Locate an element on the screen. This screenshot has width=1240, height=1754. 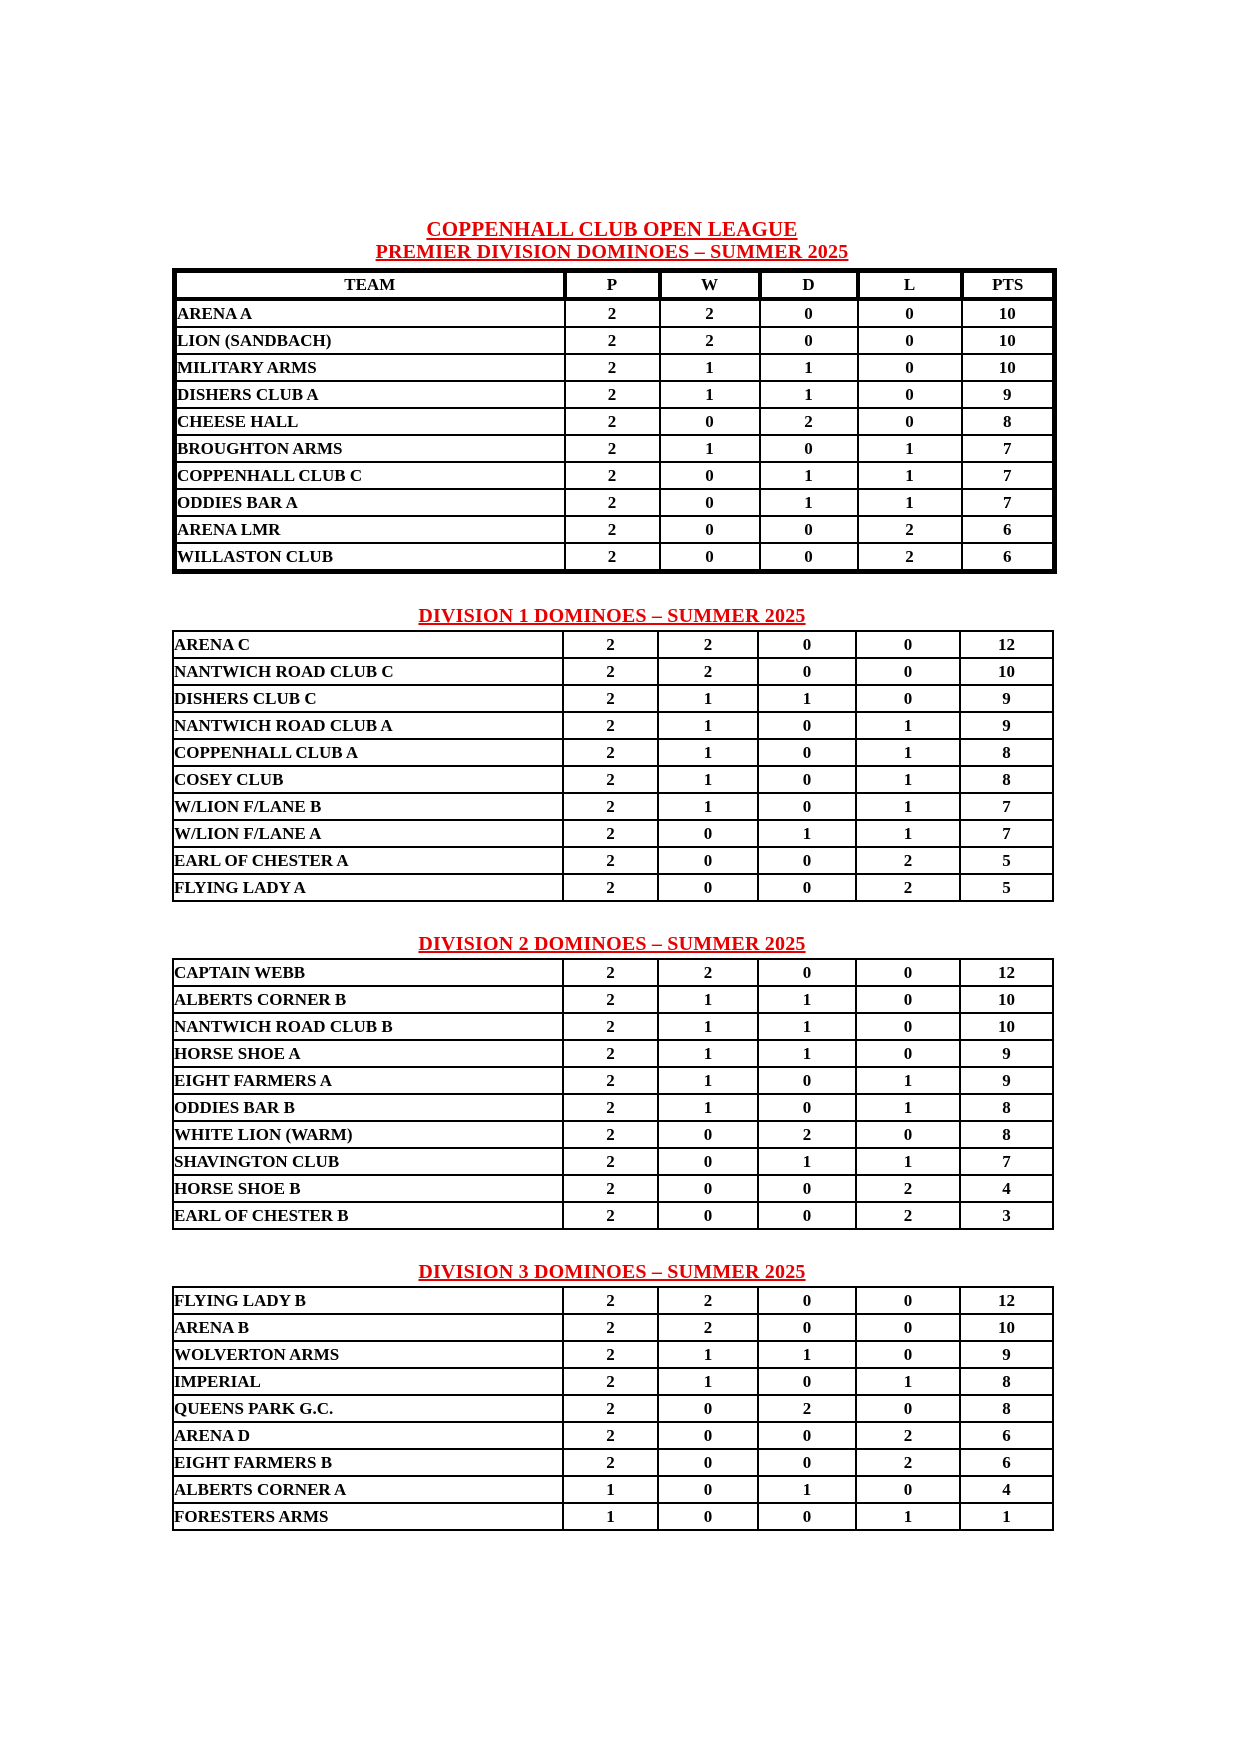
team-name-cell: EIGHT FARMERS A is located at coordinates (368, 1080).